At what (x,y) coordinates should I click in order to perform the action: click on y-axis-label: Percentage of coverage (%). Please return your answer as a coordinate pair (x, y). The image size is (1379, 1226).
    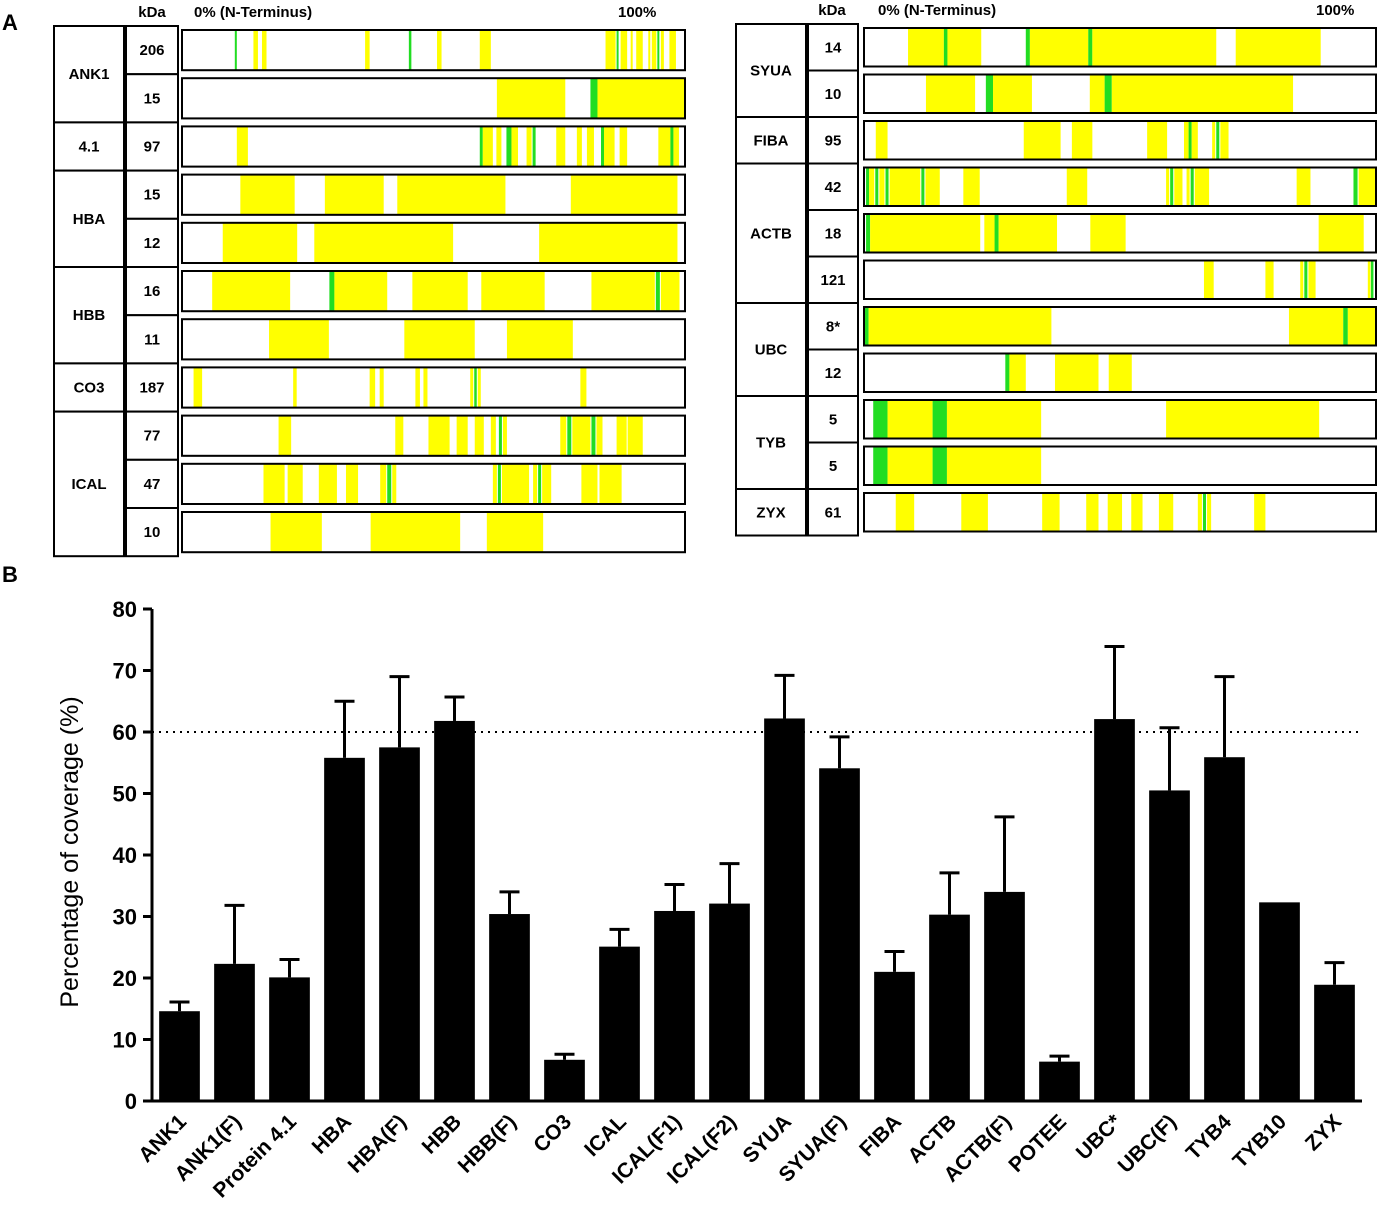
    Looking at the image, I should click on (70, 851).